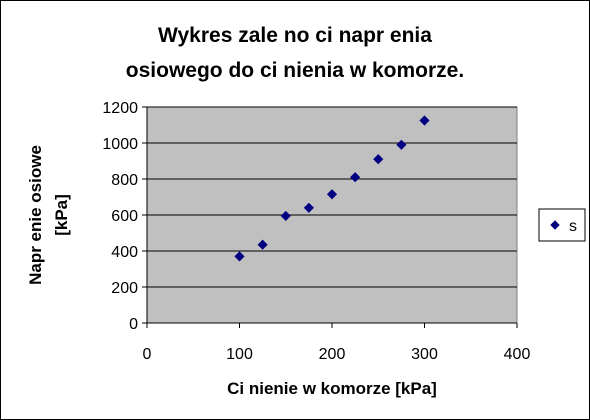 Image resolution: width=590 pixels, height=420 pixels. What do you see at coordinates (573, 226) in the screenshot?
I see `legend-label: s` at bounding box center [573, 226].